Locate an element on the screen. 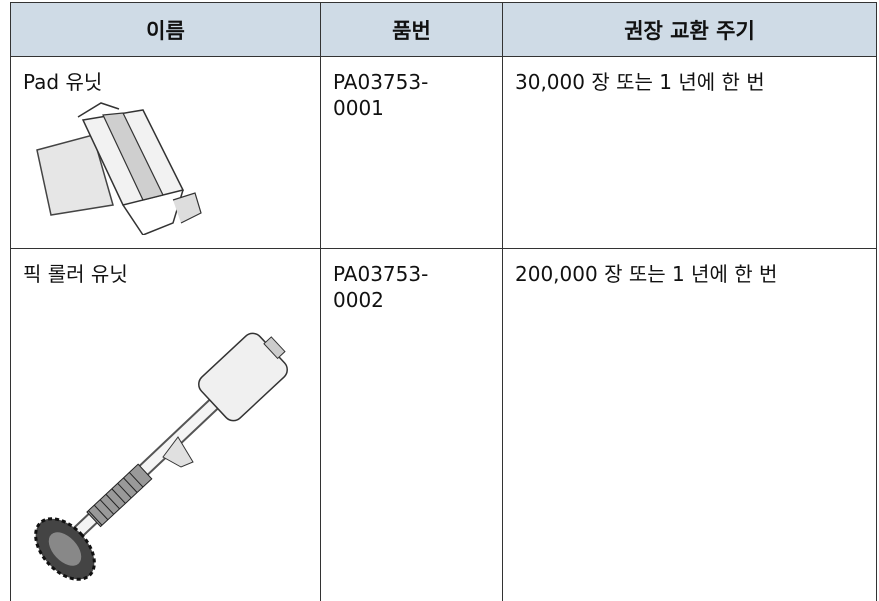 This screenshot has width=879, height=601. part-name: 픽 롤러 유닛 is located at coordinates (165, 274).